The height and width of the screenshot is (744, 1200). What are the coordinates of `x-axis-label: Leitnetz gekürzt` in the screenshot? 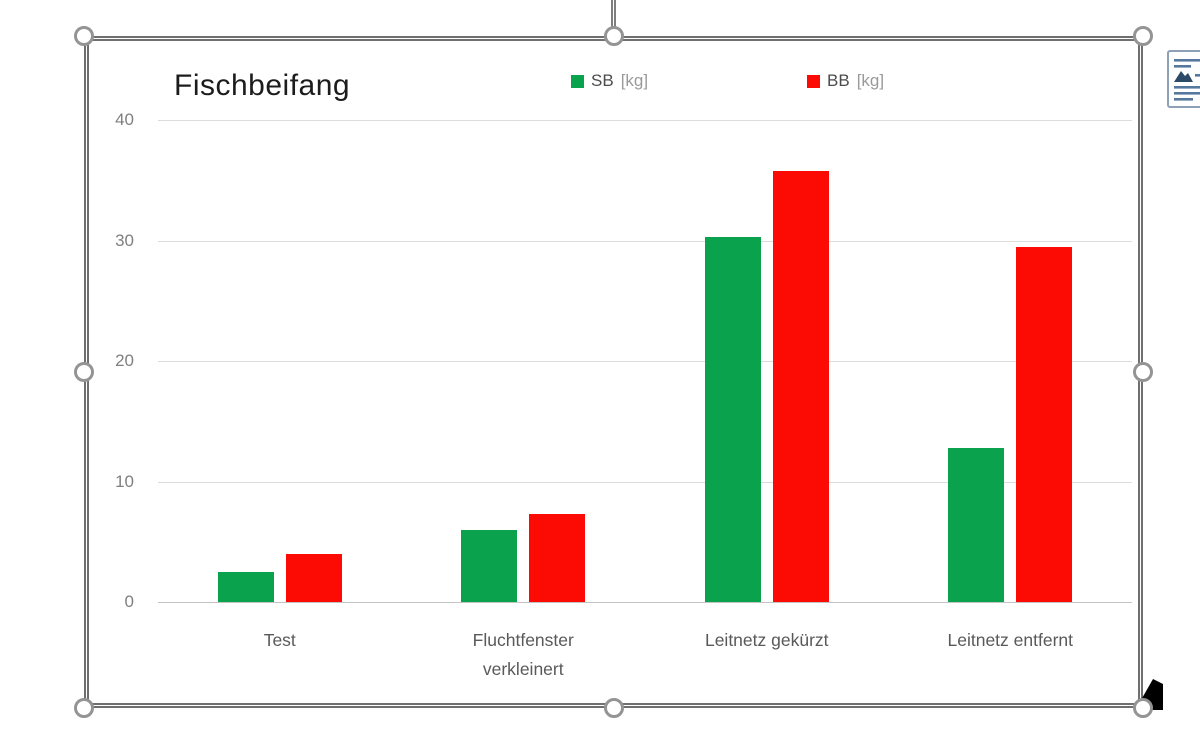 It's located at (766, 640).